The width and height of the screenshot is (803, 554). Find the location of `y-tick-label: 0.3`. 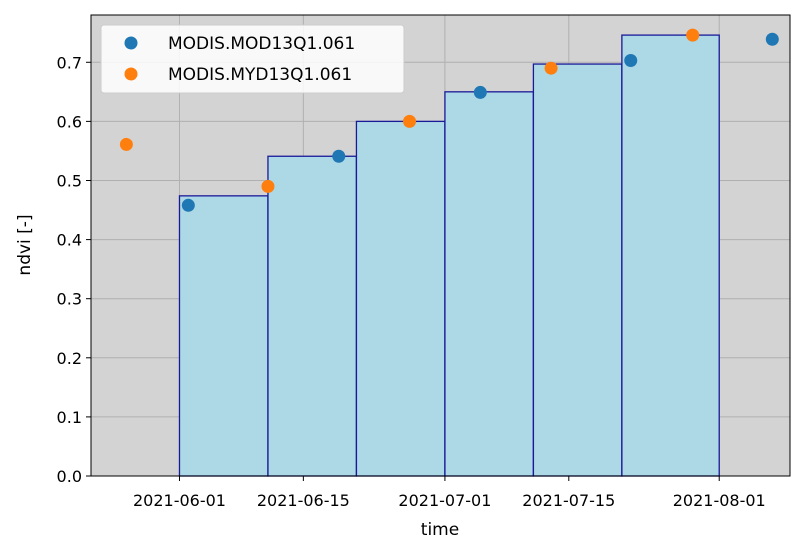

y-tick-label: 0.3 is located at coordinates (69, 299).